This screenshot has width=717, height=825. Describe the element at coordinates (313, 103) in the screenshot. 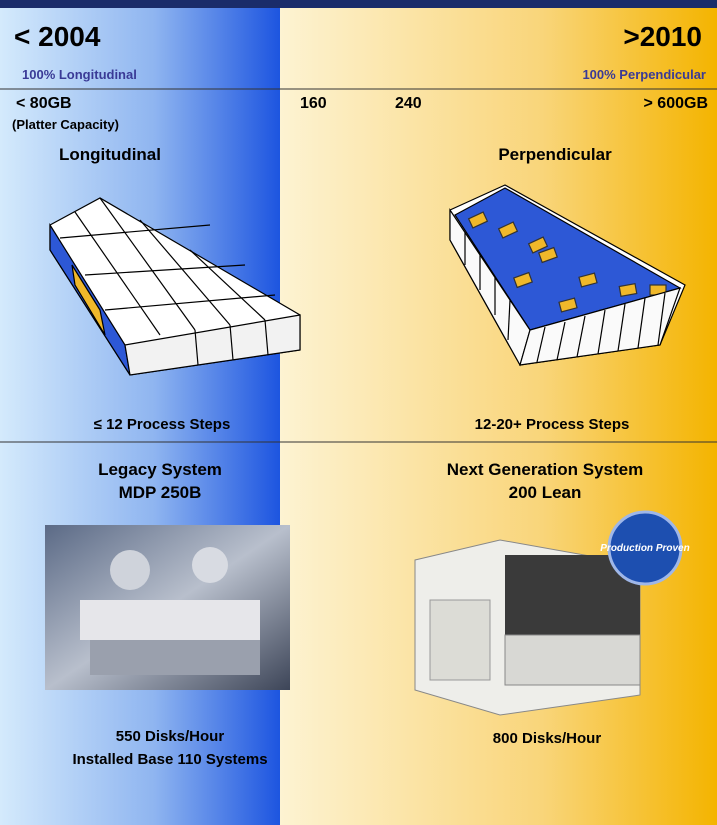

I see `capacity-label: 160` at that location.